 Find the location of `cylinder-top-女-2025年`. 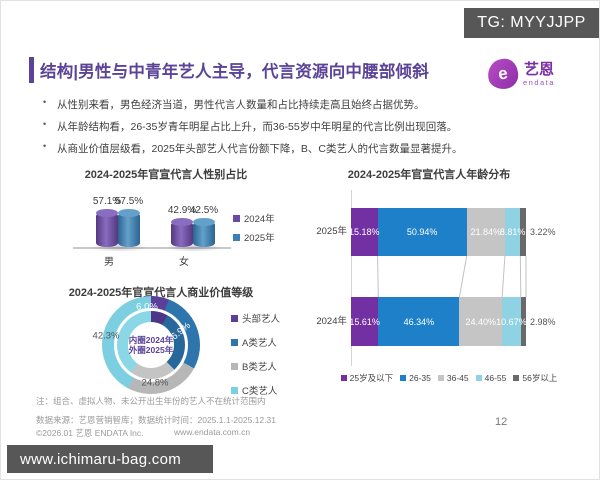

cylinder-top-女-2025年 is located at coordinates (204, 221).